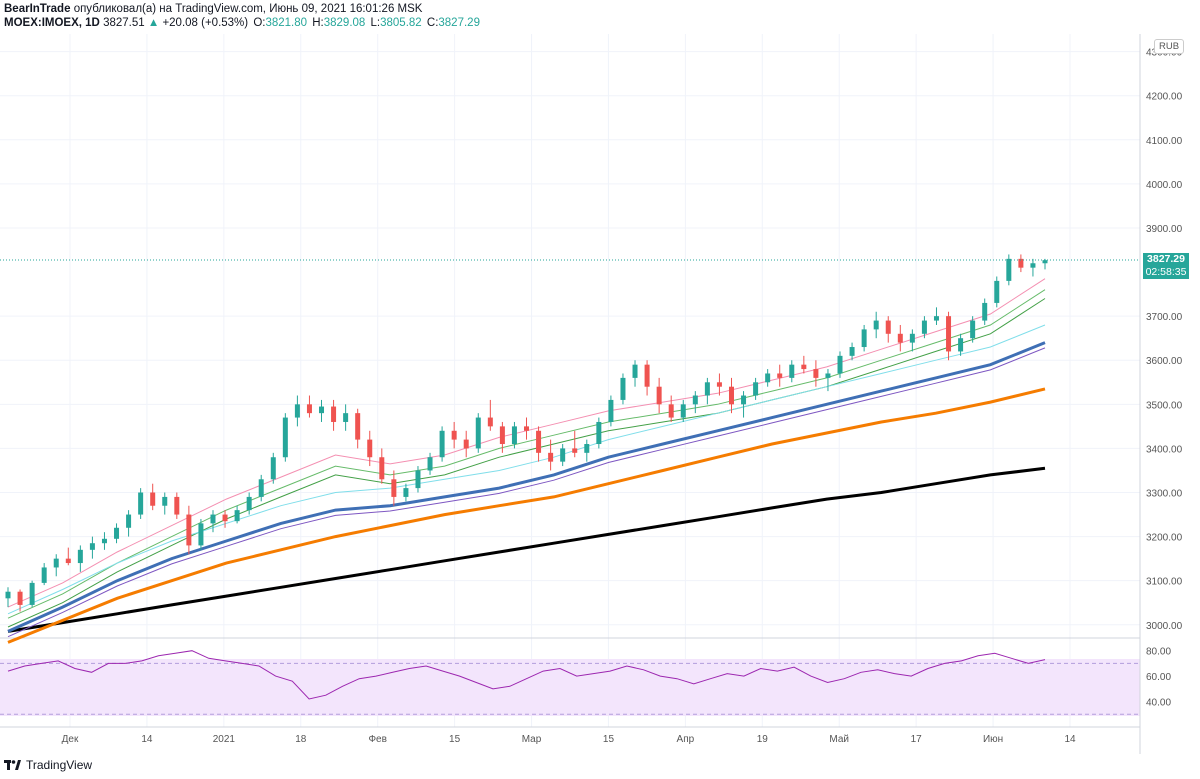 This screenshot has height=779, width=1200. I want to click on time-tick-label: Апр, so click(686, 739).